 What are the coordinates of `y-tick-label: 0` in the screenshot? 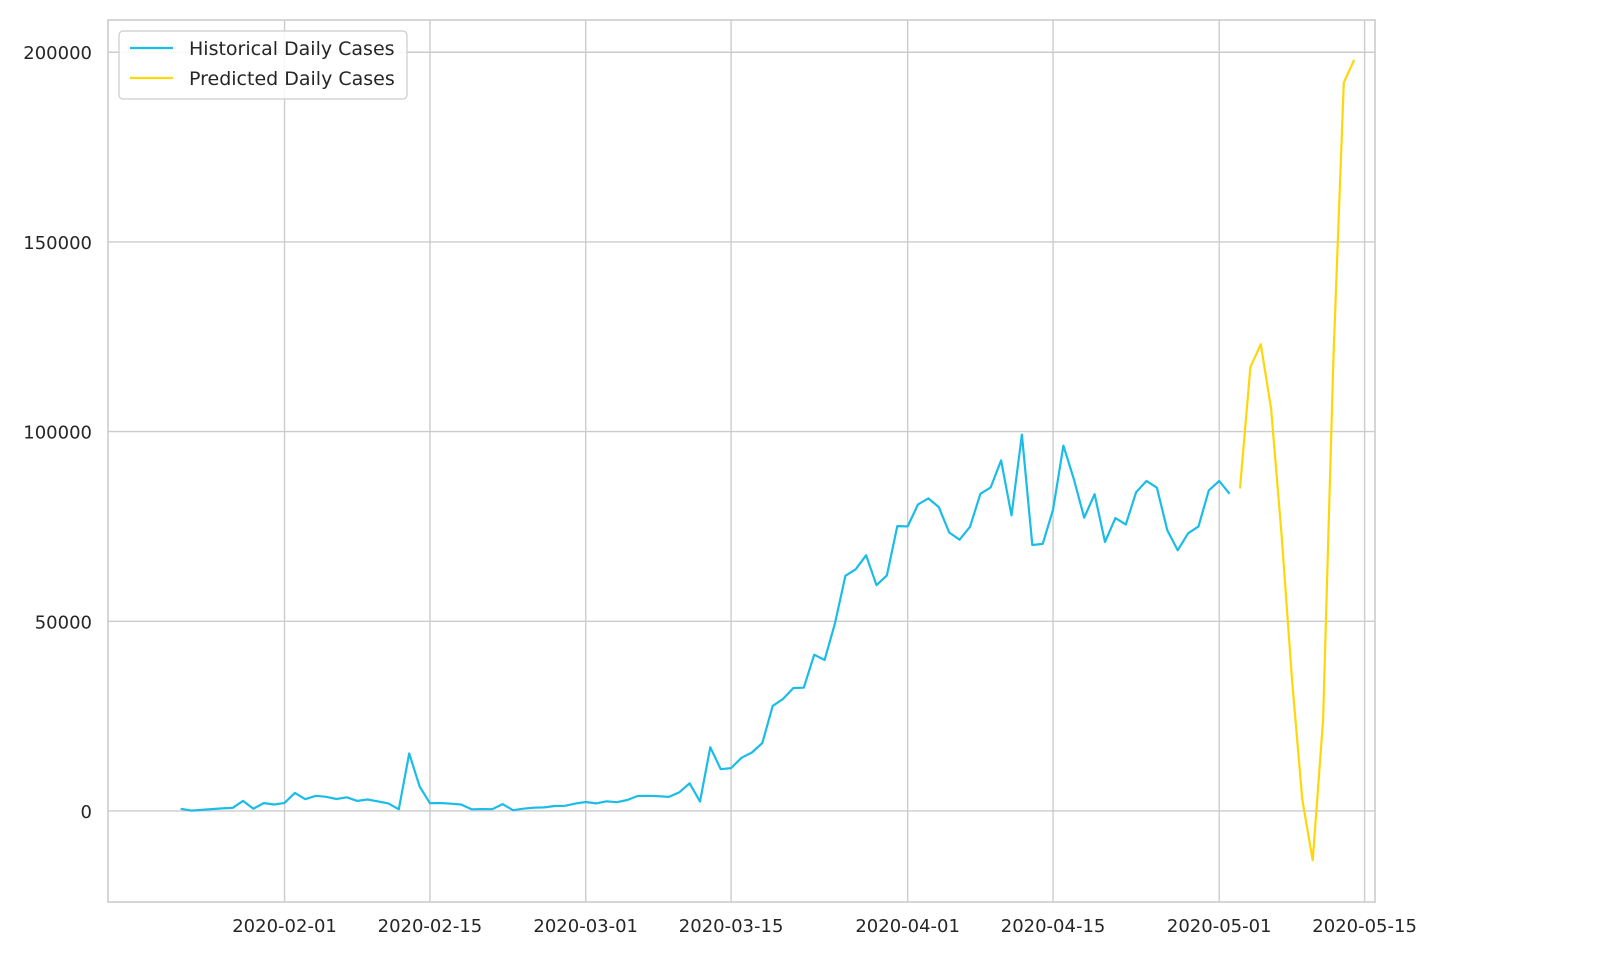 It's located at (86, 812).